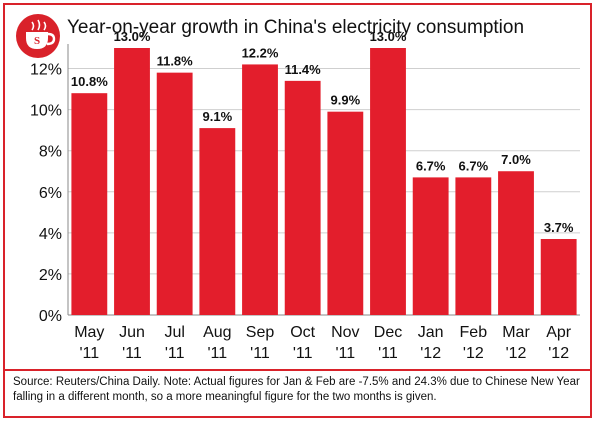  What do you see at coordinates (260, 52) in the screenshot?
I see `data-label: 12.2%` at bounding box center [260, 52].